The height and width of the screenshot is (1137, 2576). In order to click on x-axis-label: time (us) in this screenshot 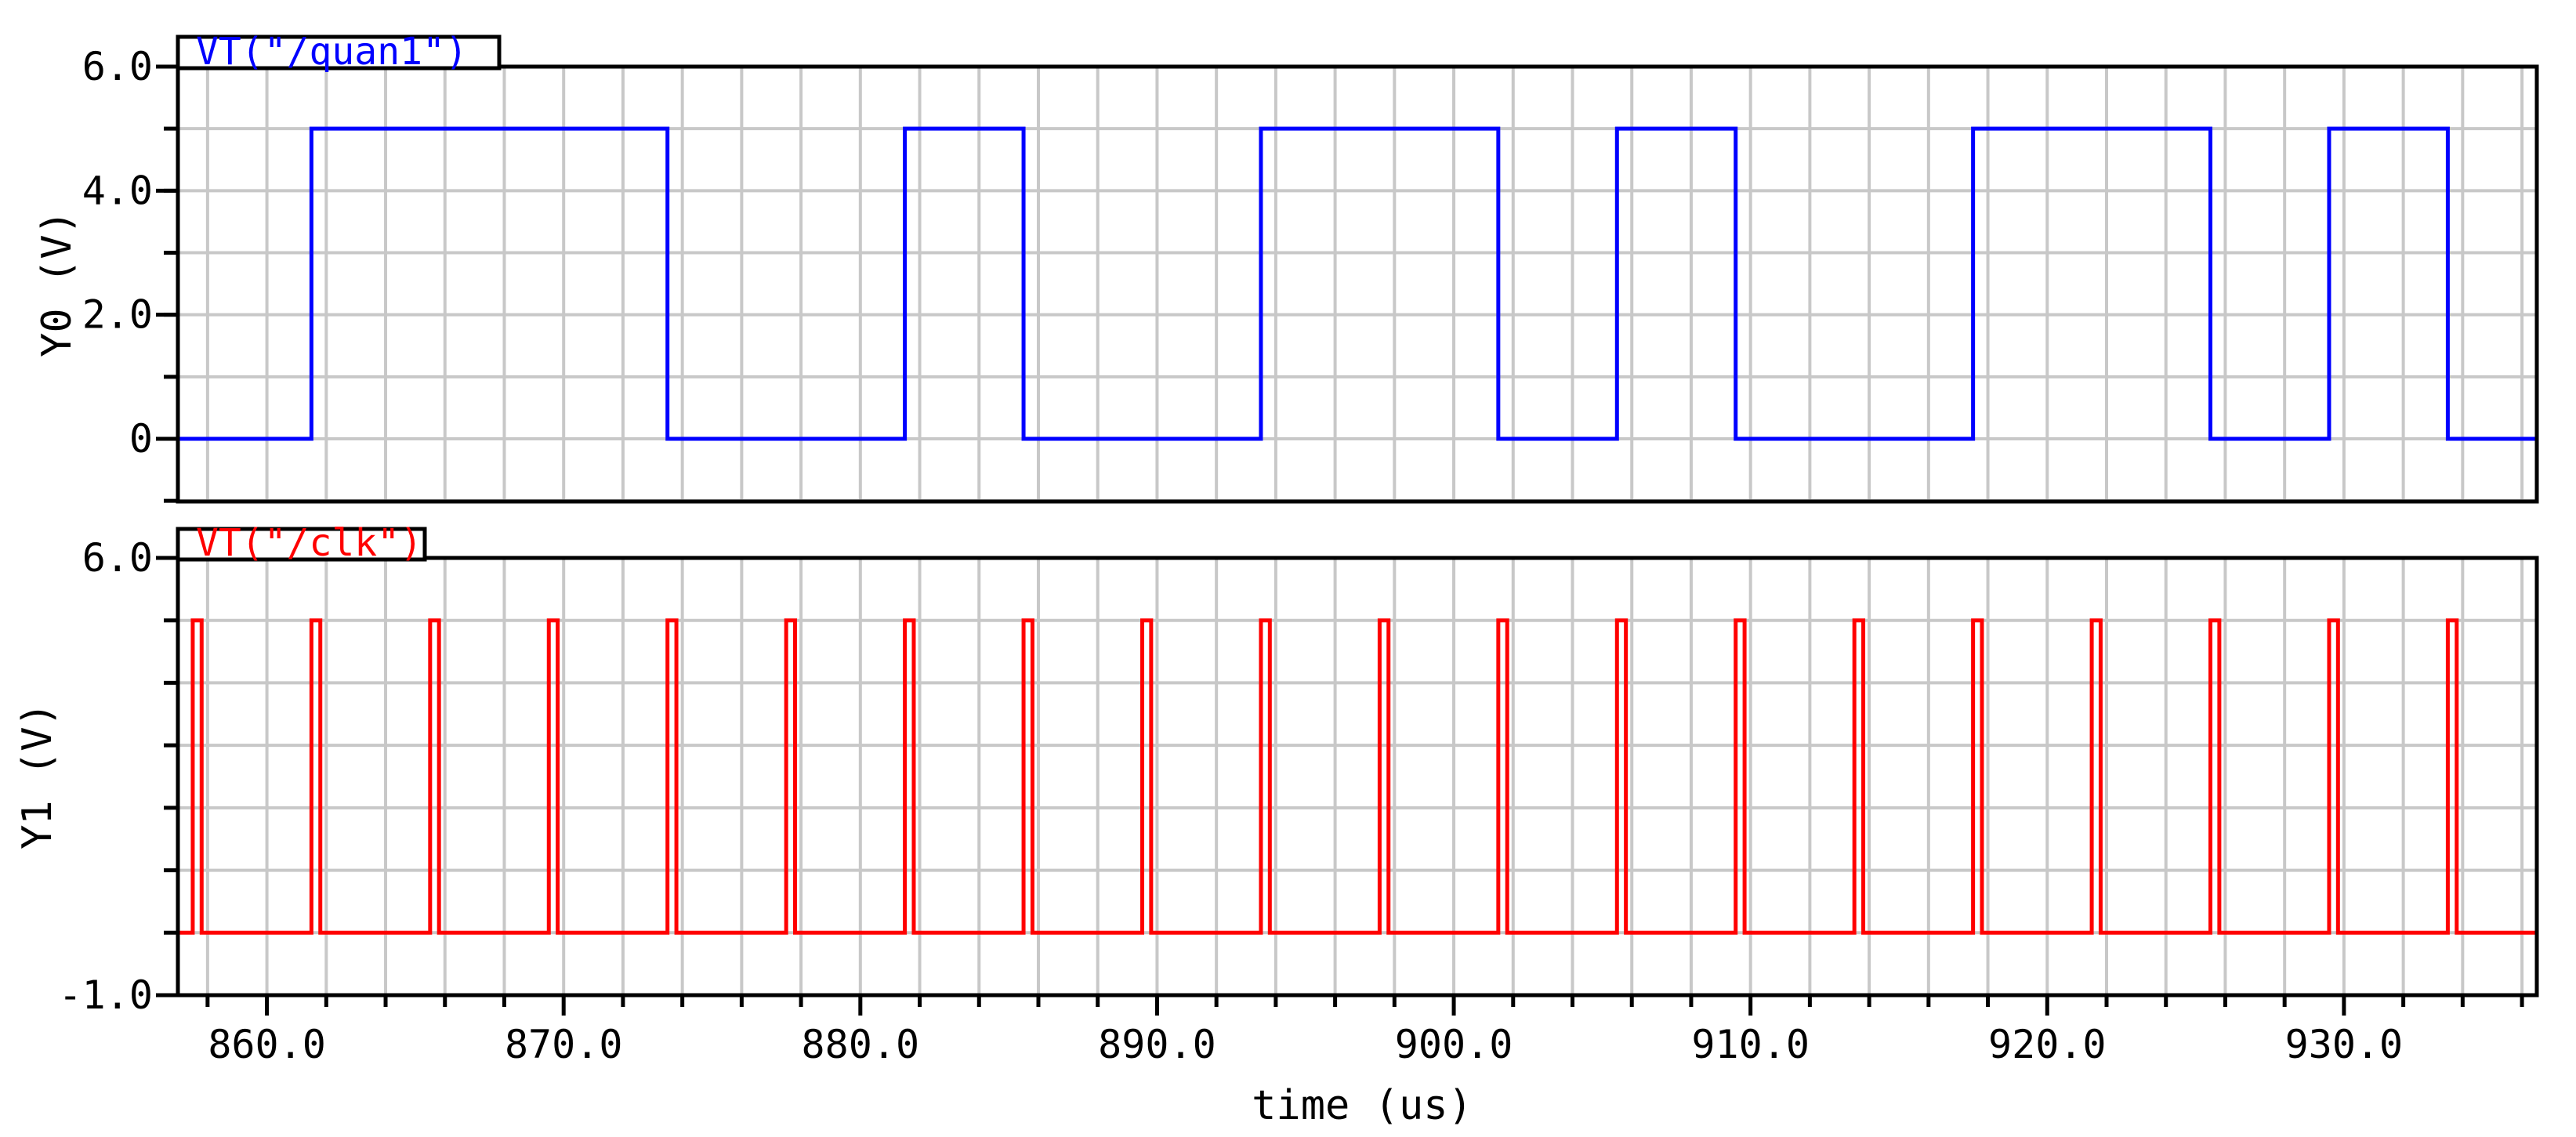, I will do `click(1362, 1105)`.